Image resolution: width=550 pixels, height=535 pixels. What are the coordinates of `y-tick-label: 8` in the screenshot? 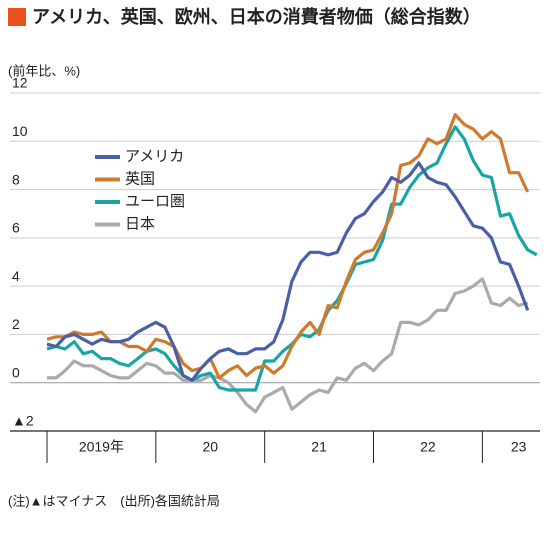 It's located at (16, 179).